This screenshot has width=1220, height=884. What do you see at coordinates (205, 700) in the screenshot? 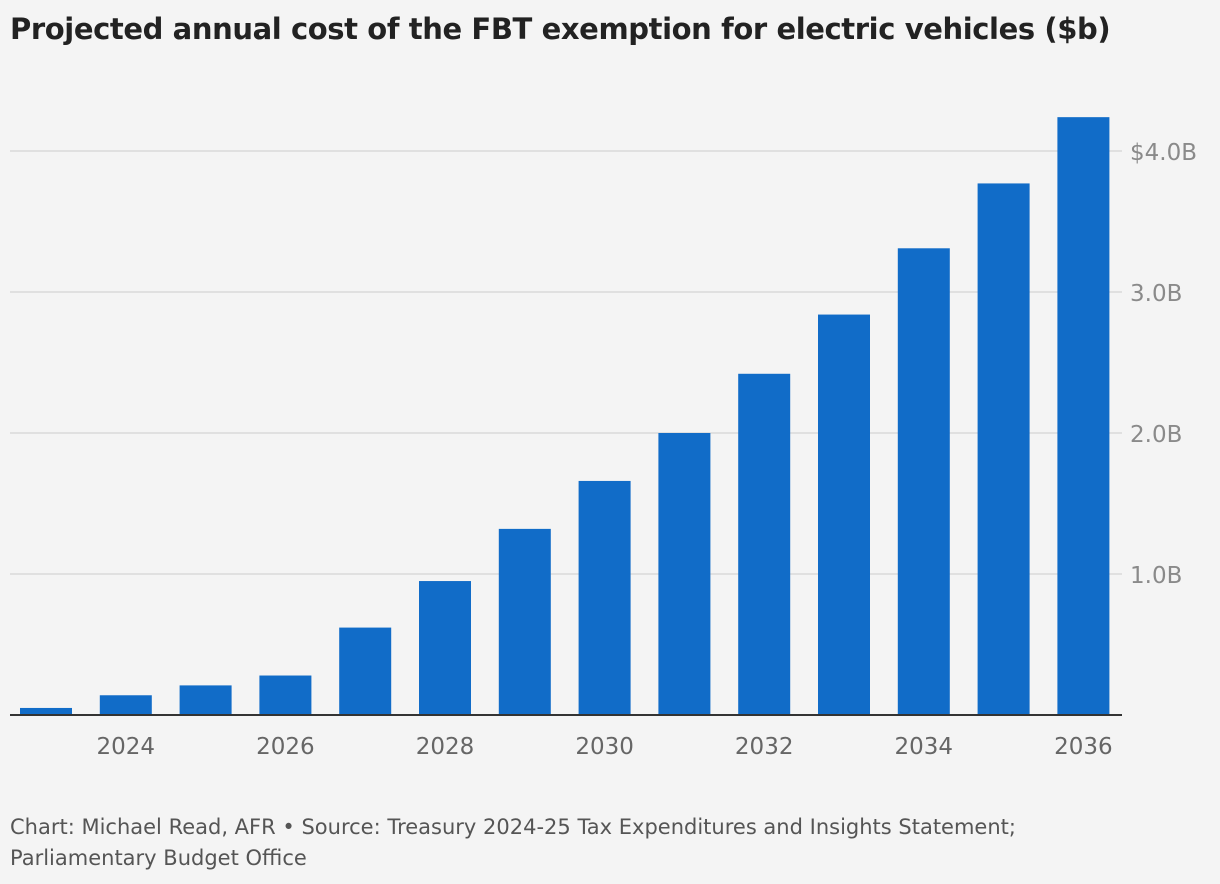
I see `bar-2025` at bounding box center [205, 700].